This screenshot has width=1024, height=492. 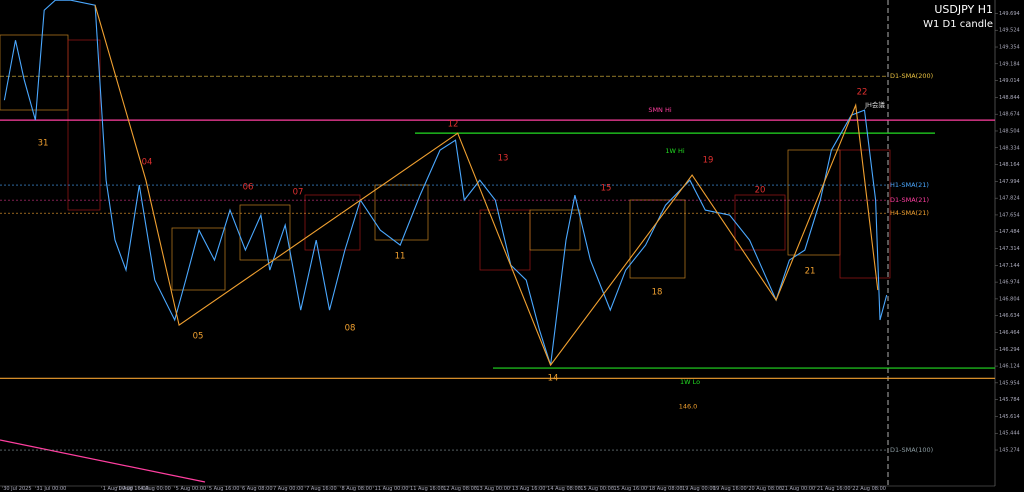 What do you see at coordinates (118, 489) in the screenshot?
I see `x-tick-label: 1 Aug 00:00` at bounding box center [118, 489].